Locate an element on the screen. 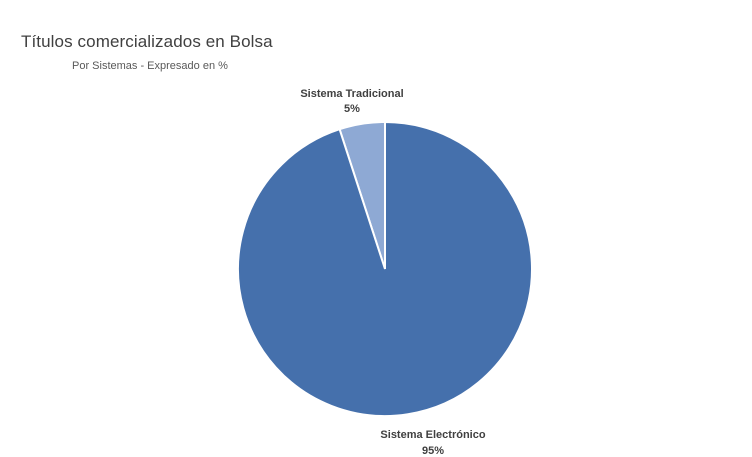 This screenshot has width=752, height=457. slice-value-sistema-tradicional: 5% is located at coordinates (352, 109).